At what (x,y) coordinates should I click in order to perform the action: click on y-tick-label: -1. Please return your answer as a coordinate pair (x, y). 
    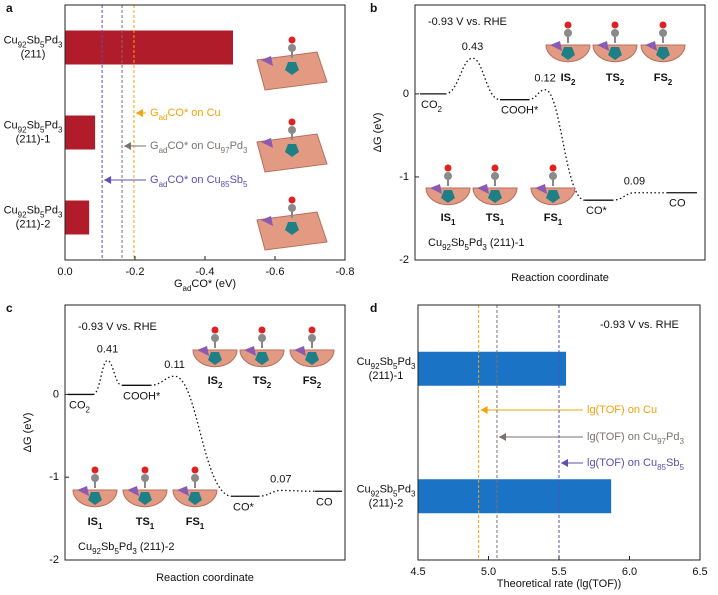
    Looking at the image, I should click on (404, 177).